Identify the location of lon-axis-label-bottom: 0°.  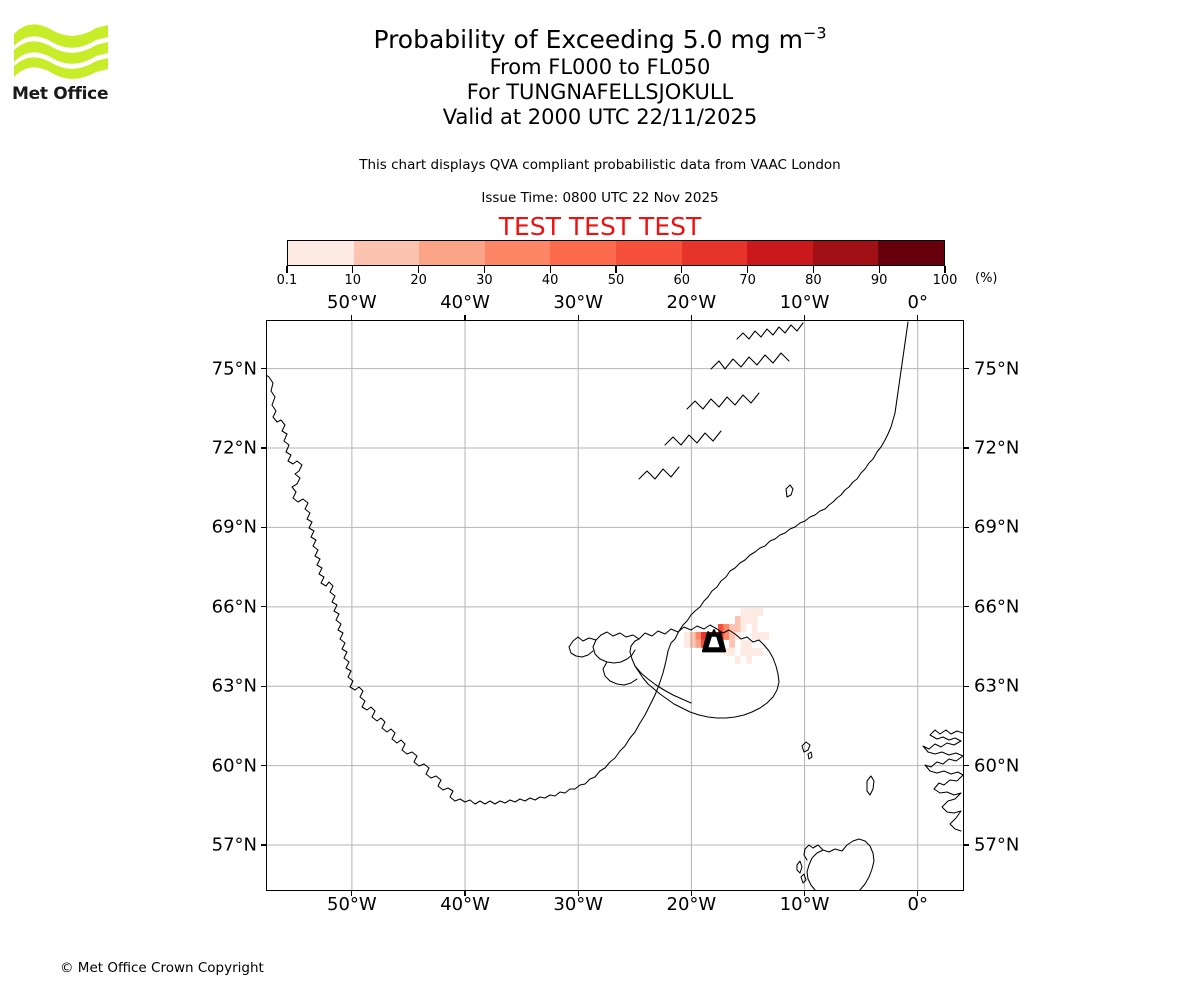
(917, 904).